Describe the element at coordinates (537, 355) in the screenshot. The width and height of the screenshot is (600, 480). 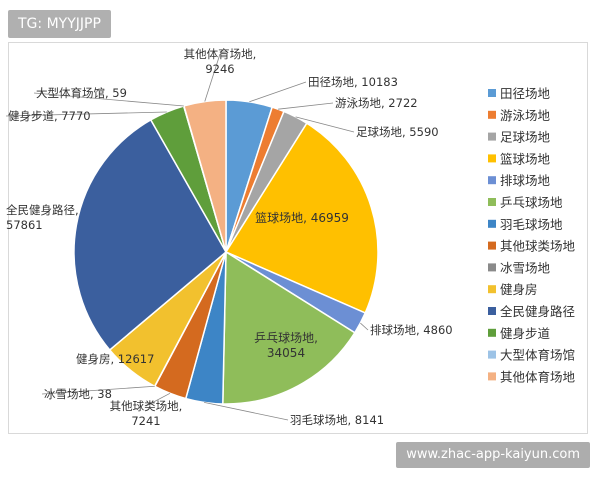
I see `legend-label-12: 大型体育场馆` at that location.